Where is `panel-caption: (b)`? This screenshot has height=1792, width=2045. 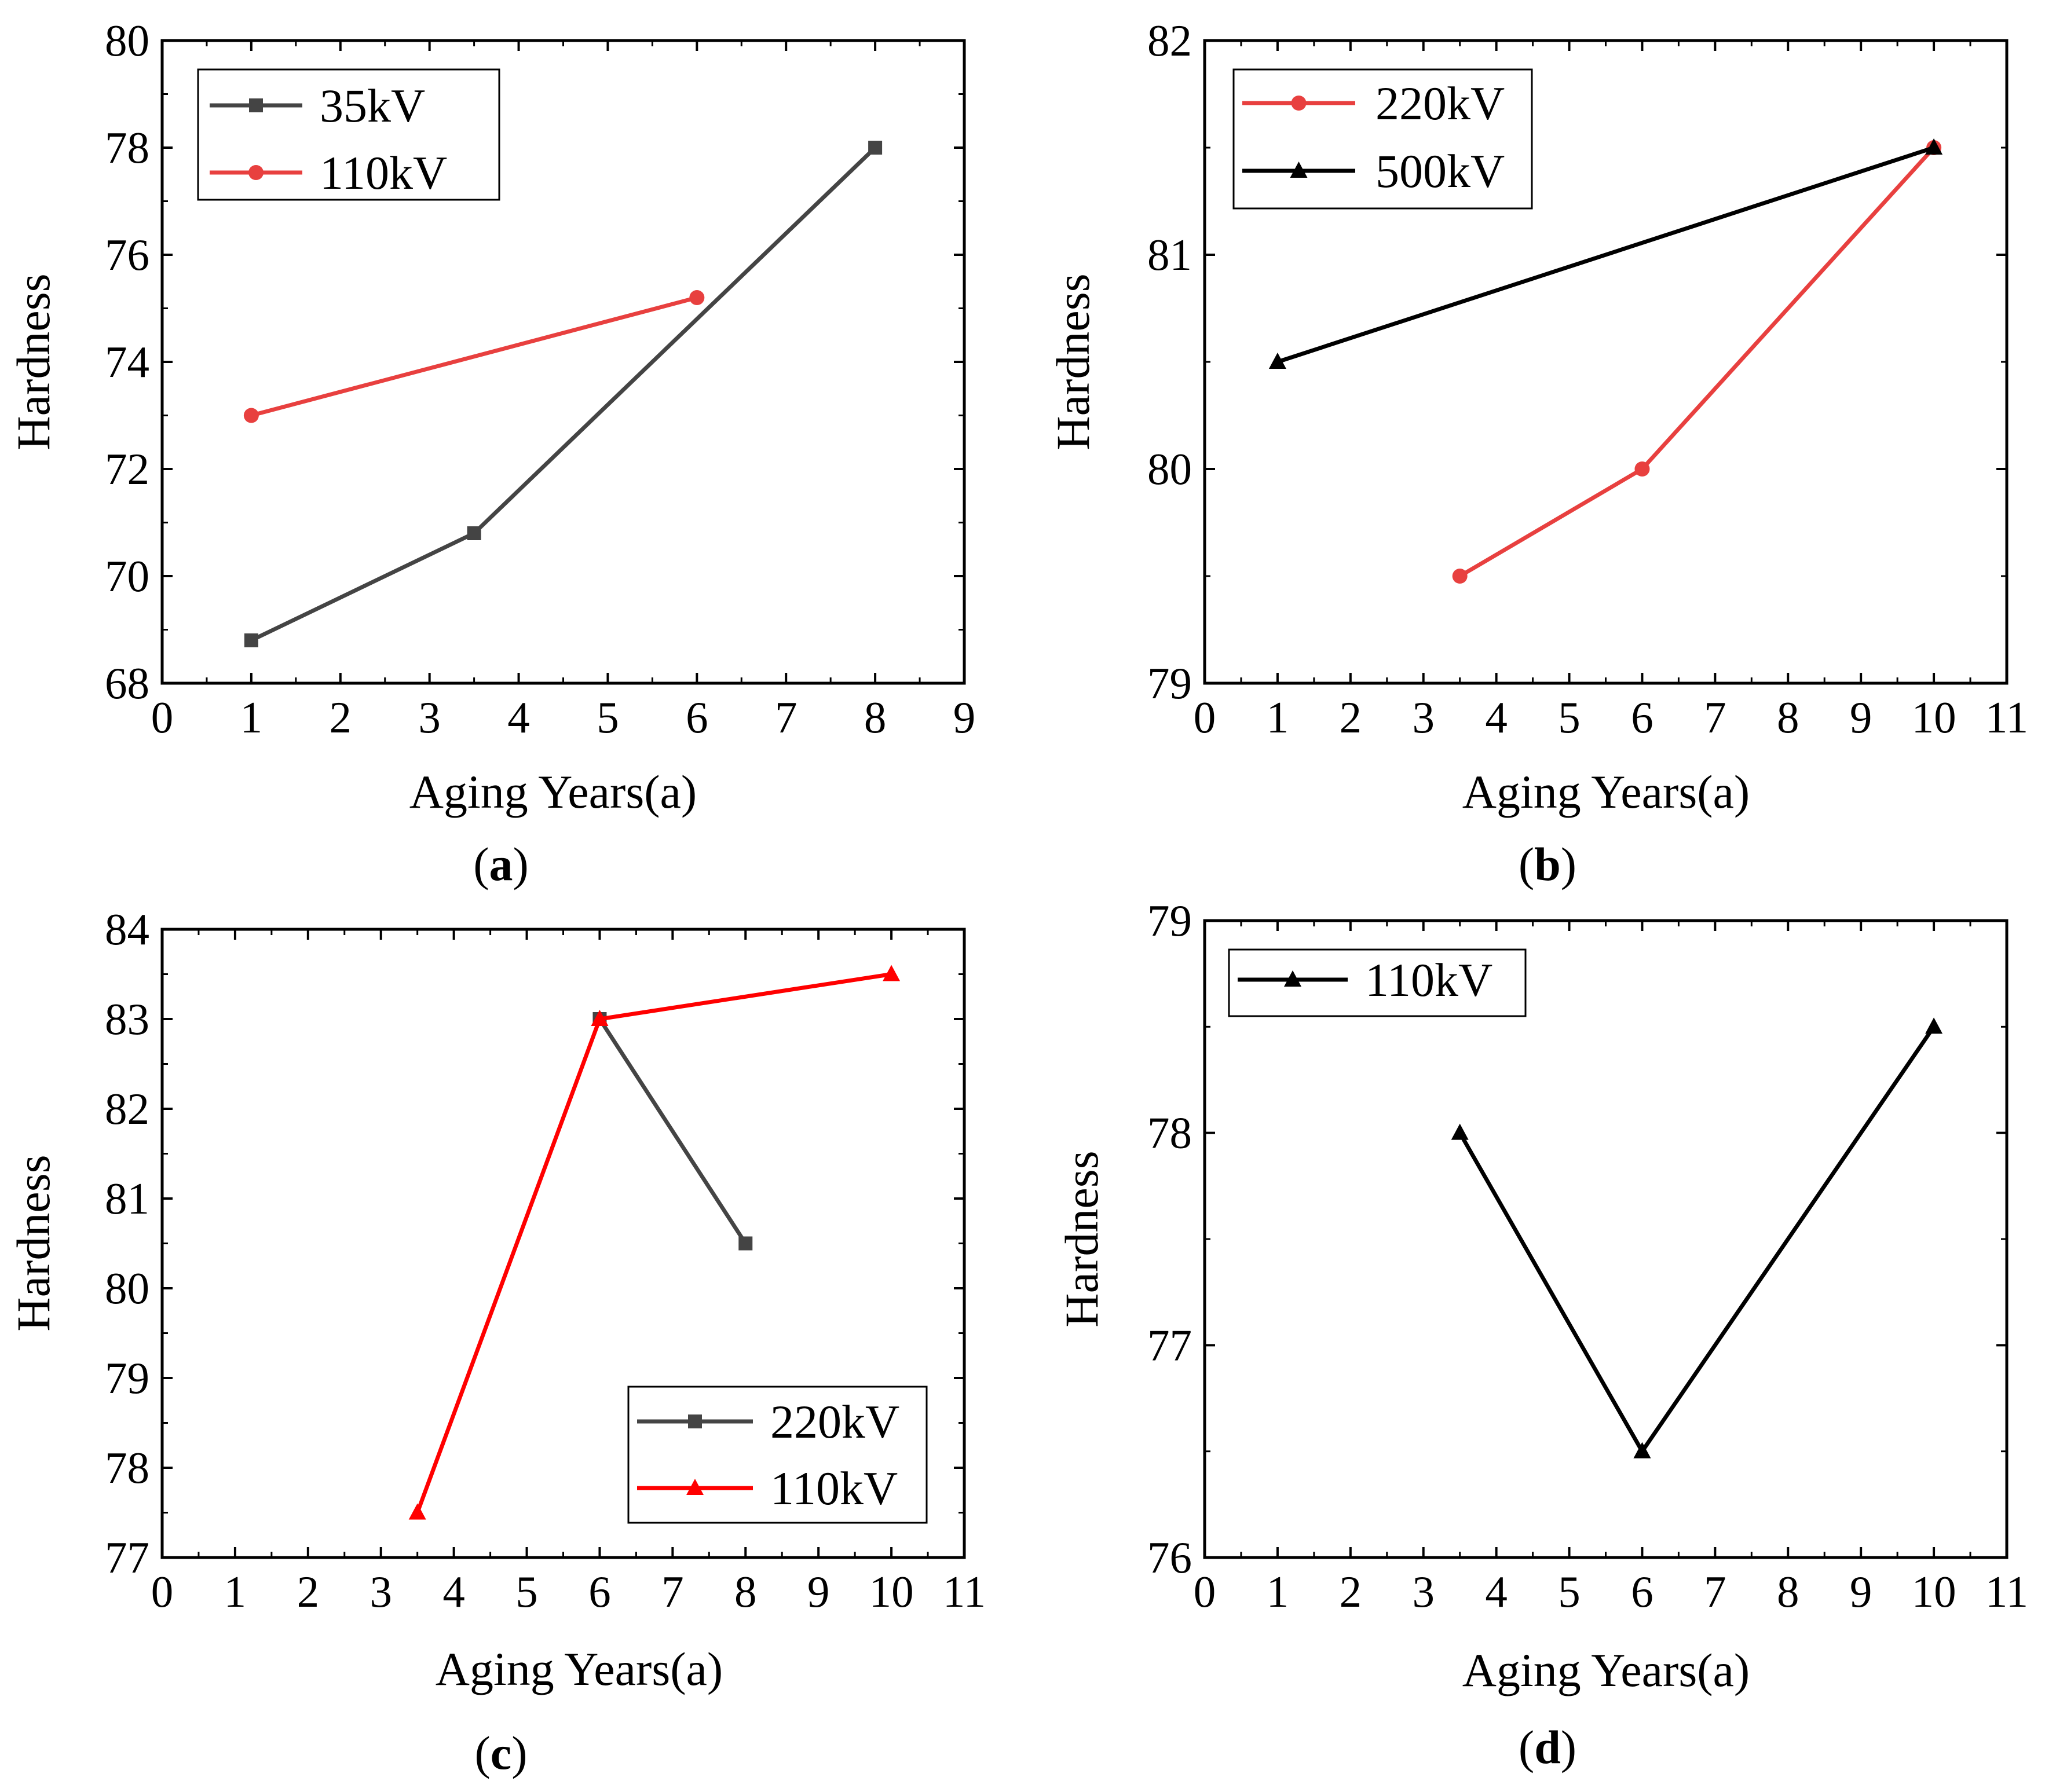 panel-caption: (b) is located at coordinates (1548, 864).